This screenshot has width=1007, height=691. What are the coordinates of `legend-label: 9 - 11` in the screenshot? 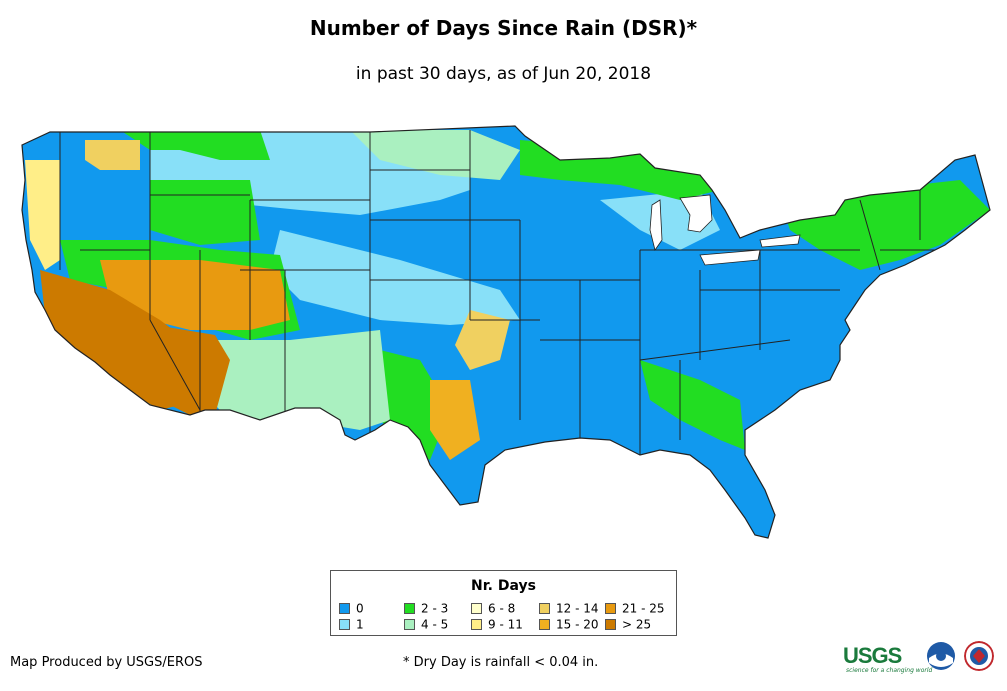 It's located at (505, 624).